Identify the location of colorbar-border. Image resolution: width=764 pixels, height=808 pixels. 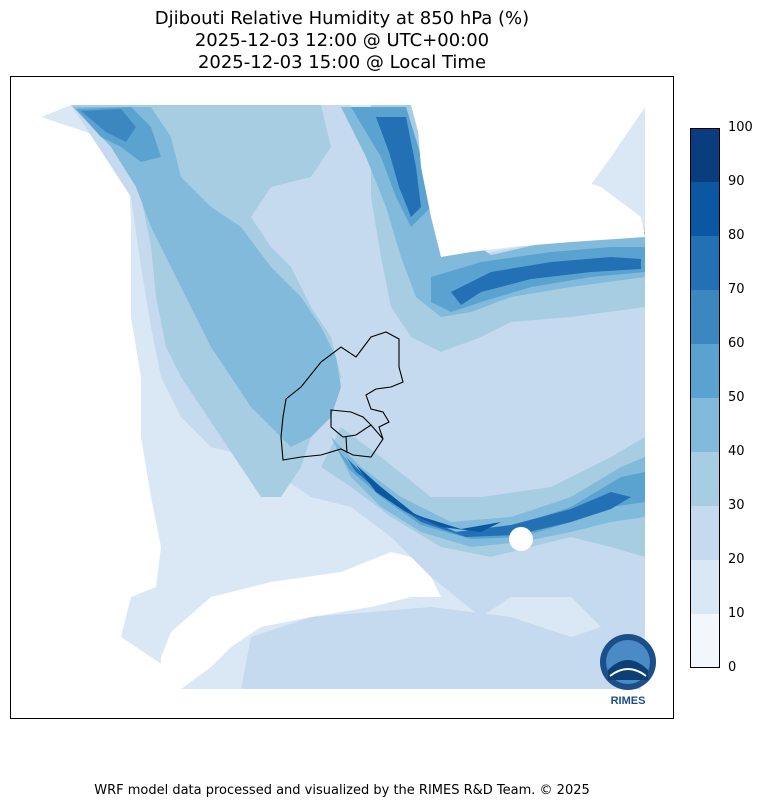
(705, 398).